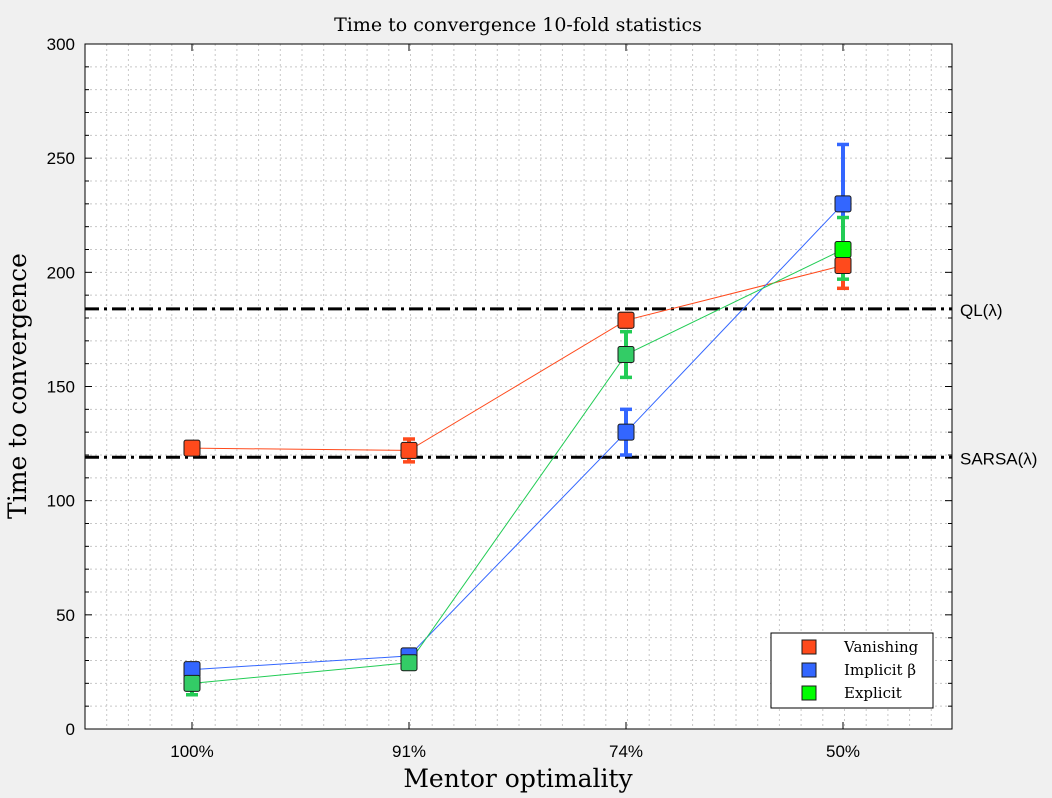  I want to click on x-tick-label: 91%, so click(409, 751).